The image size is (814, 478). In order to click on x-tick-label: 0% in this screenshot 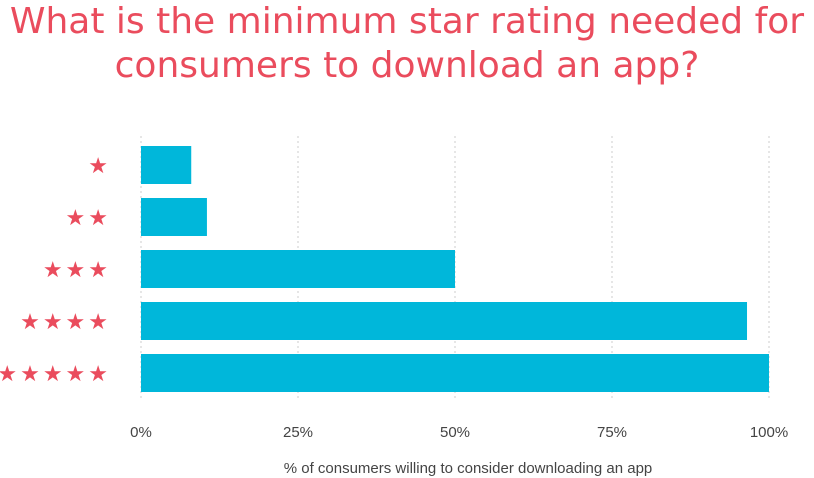, I will do `click(141, 432)`.